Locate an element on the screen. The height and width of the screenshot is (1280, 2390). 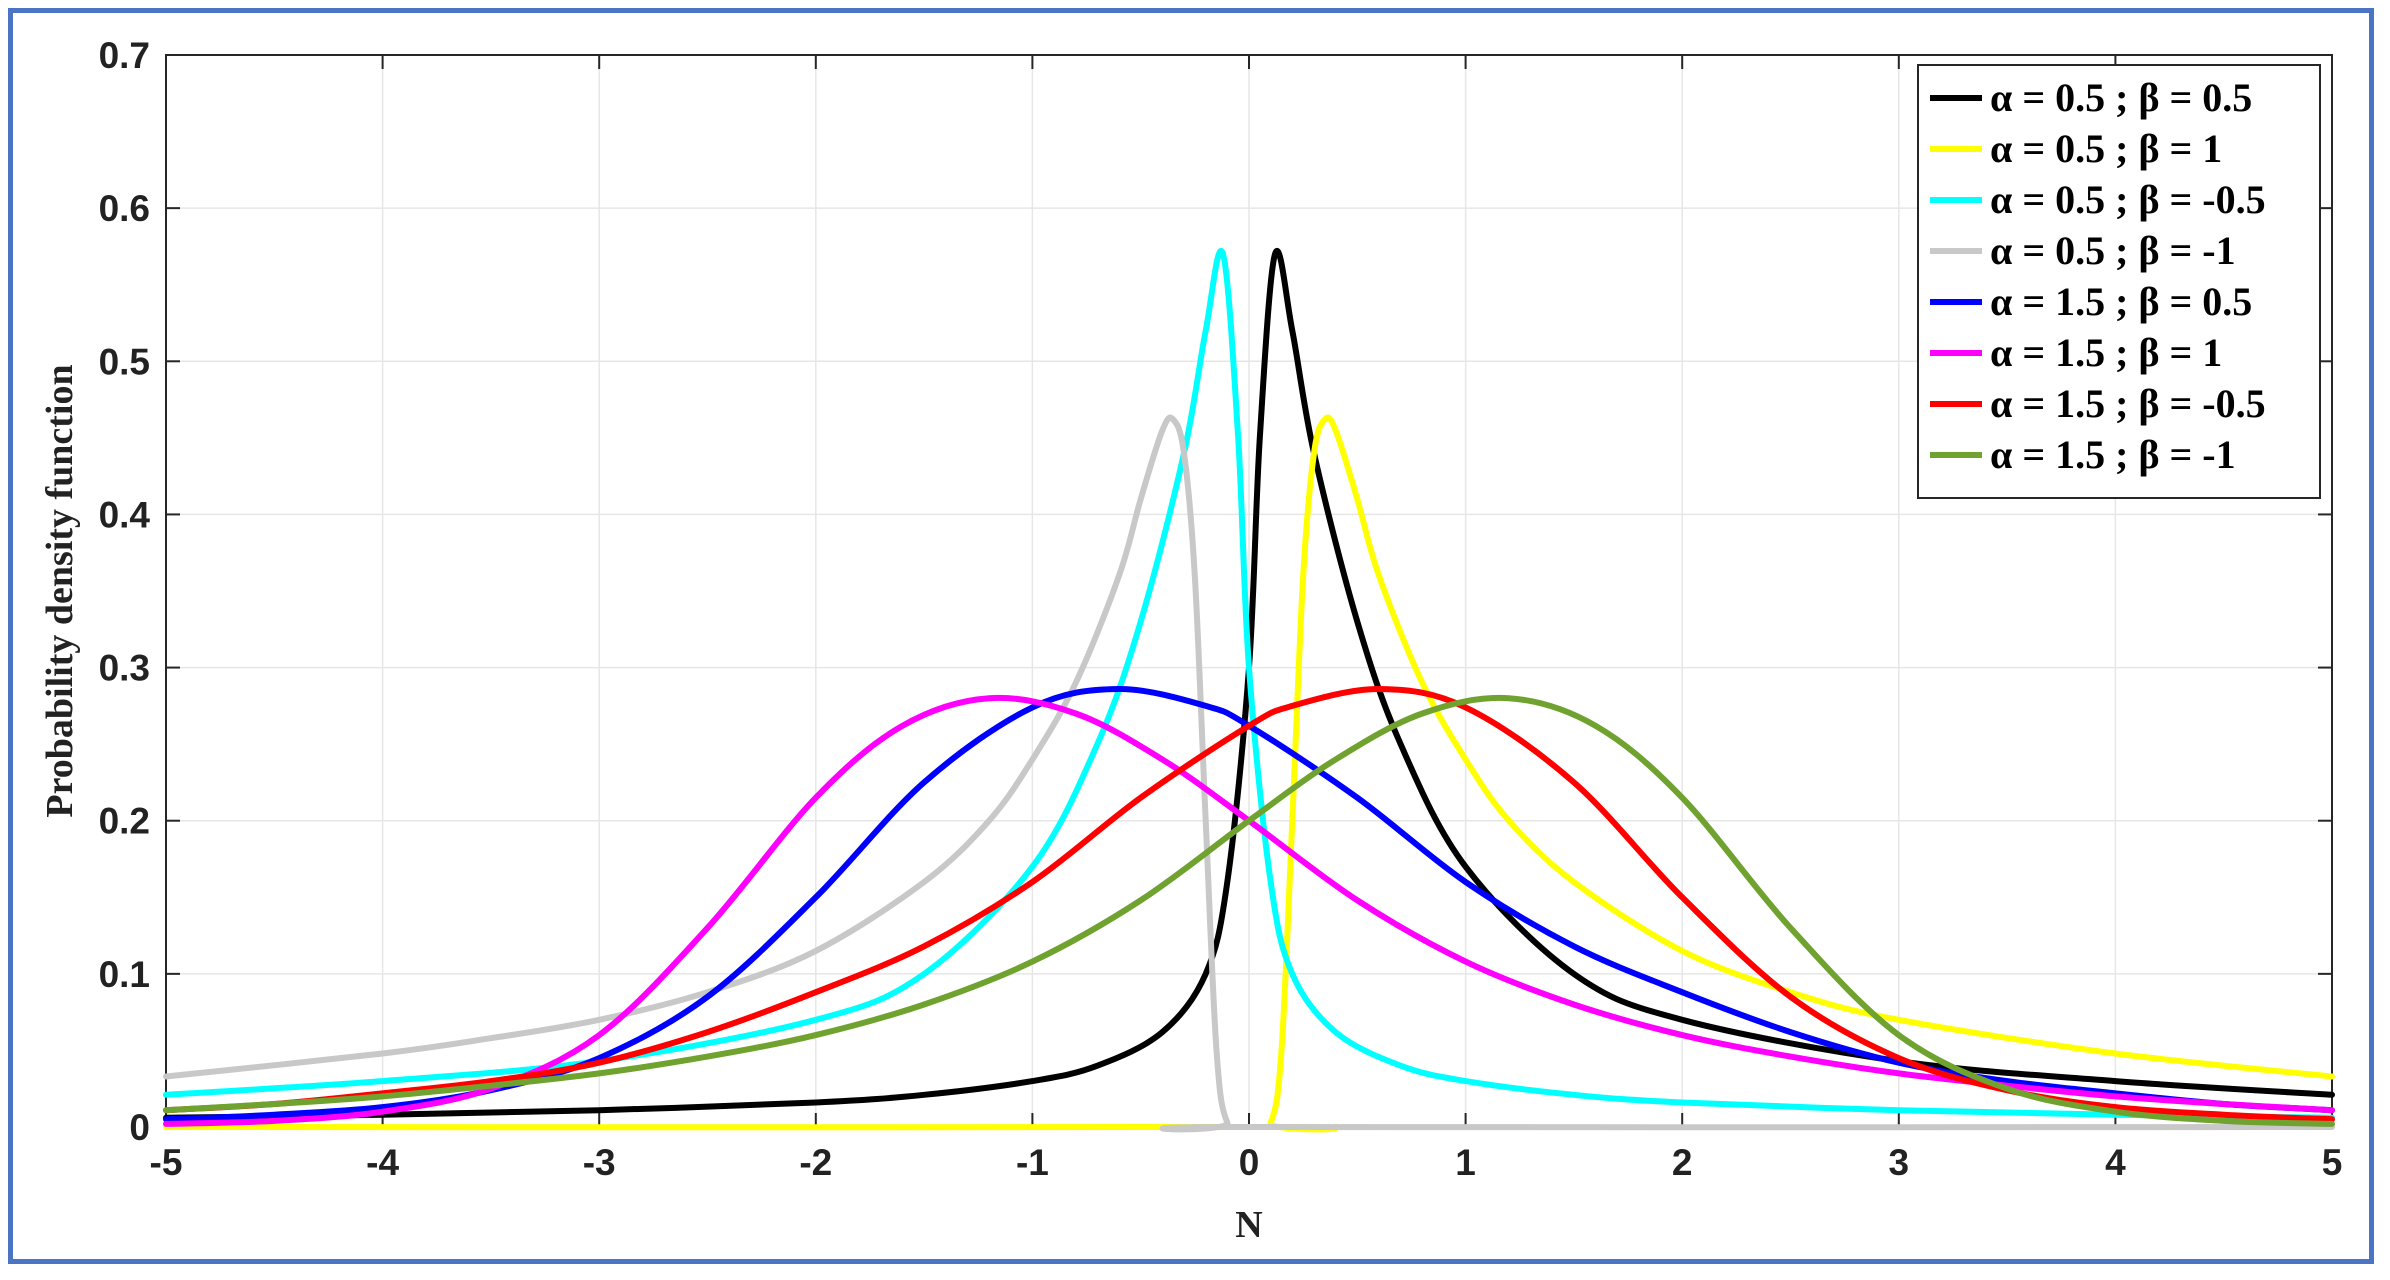
y-axis-title: Probability density function is located at coordinates (60, 590).